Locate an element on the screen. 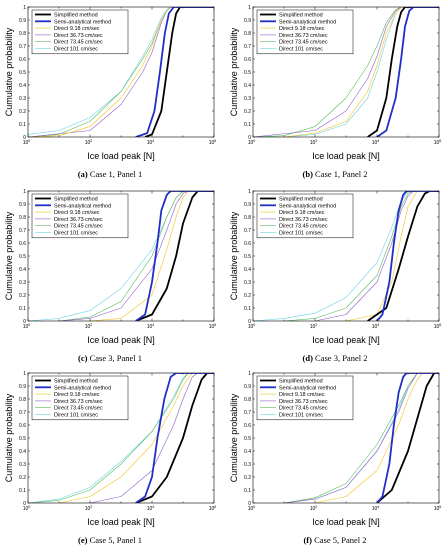 The width and height of the screenshot is (447, 550). series-line-d101 is located at coordinates (346, 256).